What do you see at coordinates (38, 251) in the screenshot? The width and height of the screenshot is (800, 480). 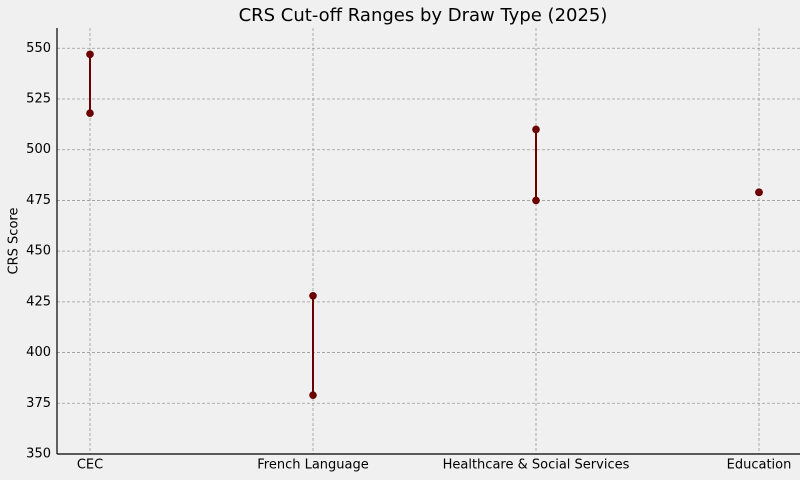 I see `y-tick-label: 450` at bounding box center [38, 251].